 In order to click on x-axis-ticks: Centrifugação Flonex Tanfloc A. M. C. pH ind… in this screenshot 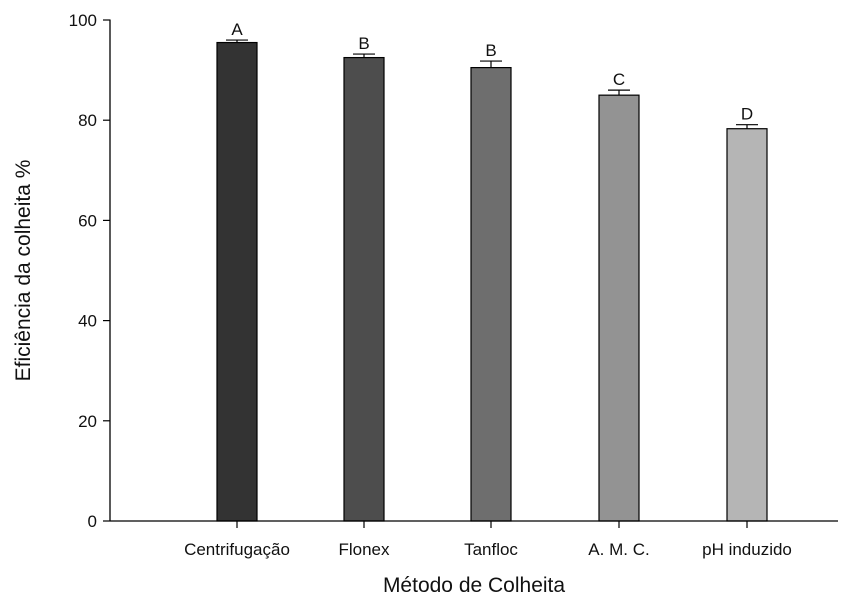, I will do `click(488, 540)`.